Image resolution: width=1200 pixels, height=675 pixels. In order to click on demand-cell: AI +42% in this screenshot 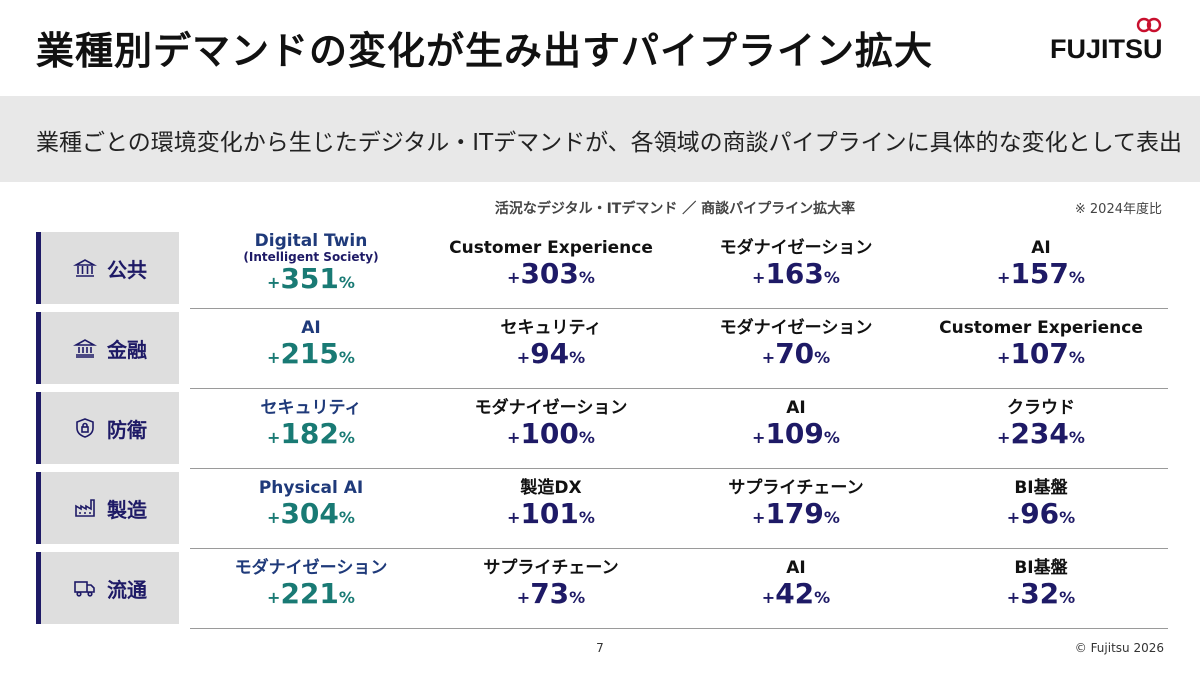, I will do `click(796, 588)`.